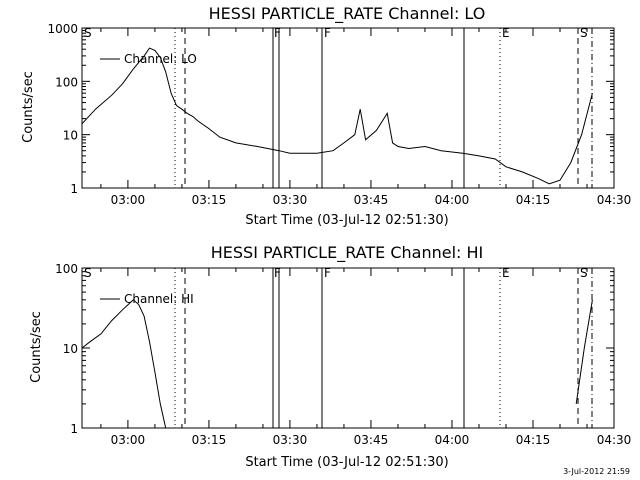  Describe the element at coordinates (346, 462) in the screenshot. I see `x-axis-label-hi: Start Time (03-Jul-12 02:51:30)` at that location.